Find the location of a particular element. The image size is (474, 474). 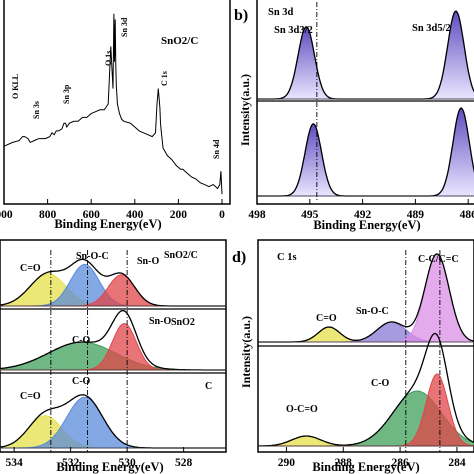

panel-c-xticks: 534 532 530 528 is located at coordinates (99, 458).